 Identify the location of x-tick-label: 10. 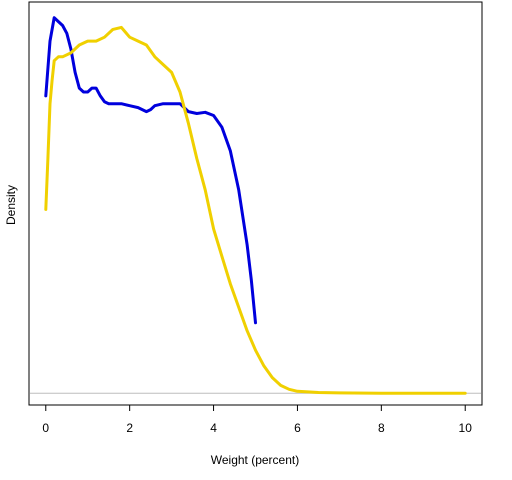
(466, 428).